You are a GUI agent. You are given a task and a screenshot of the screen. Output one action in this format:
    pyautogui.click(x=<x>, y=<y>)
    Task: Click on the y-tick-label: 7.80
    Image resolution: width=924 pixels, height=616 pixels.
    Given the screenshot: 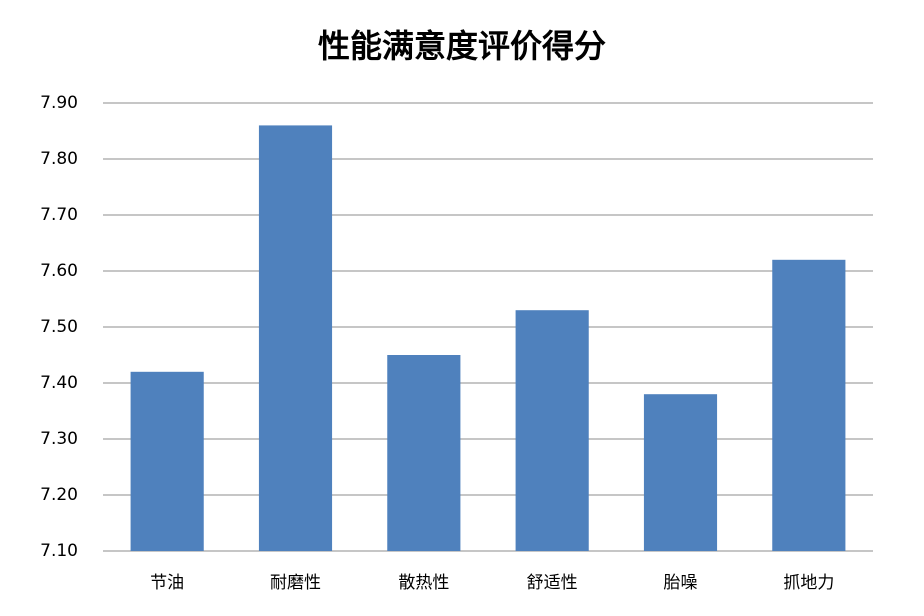 What is the action you would take?
    pyautogui.click(x=59, y=159)
    